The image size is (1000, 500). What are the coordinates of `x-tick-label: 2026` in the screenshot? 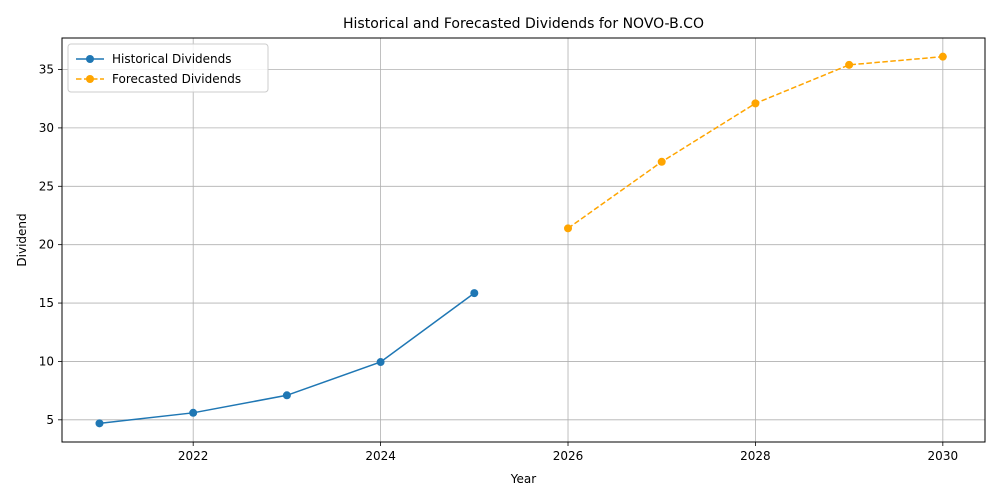 It's located at (568, 456).